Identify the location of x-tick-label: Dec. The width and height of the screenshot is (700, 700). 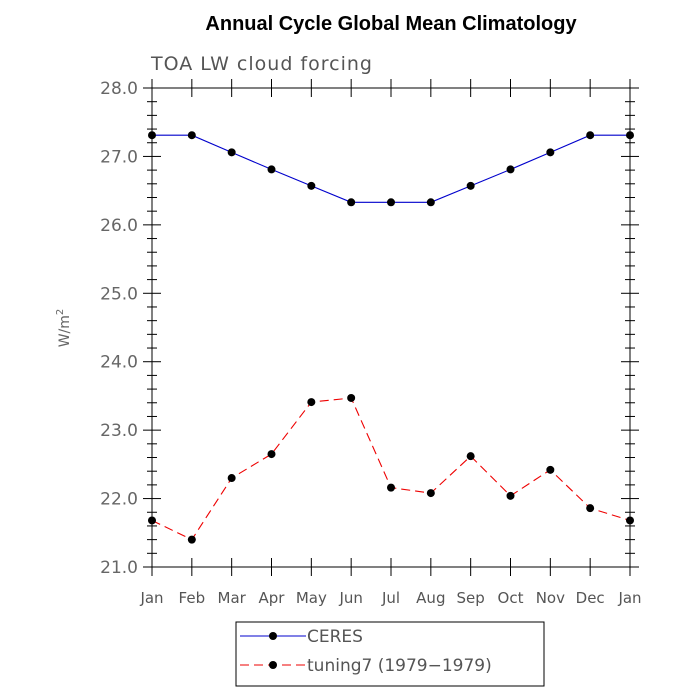
(590, 598).